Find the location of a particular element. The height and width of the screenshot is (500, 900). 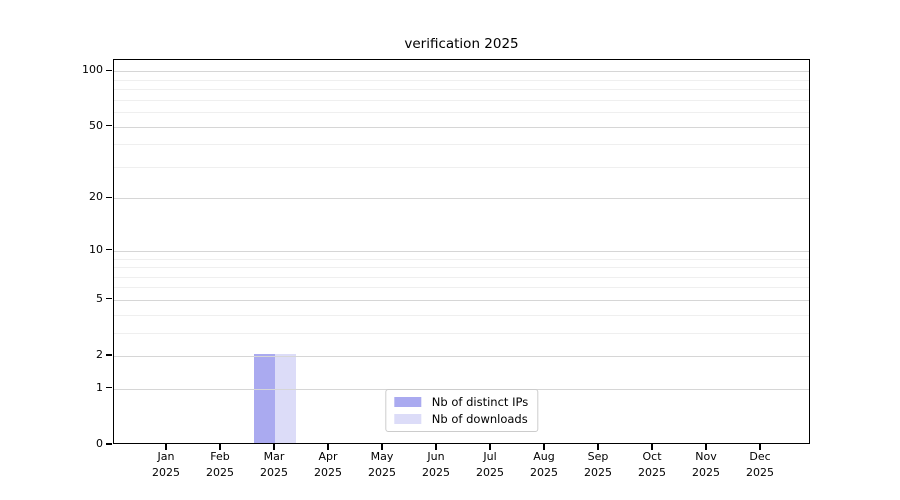

x-tick-label-oct: Oct 2025 is located at coordinates (652, 464).